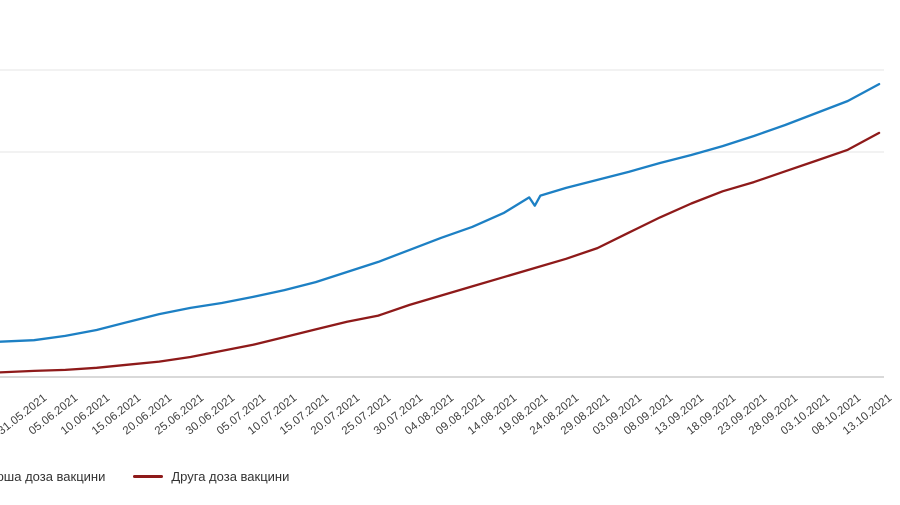 The width and height of the screenshot is (900, 505). Describe the element at coordinates (230, 476) in the screenshot. I see `legend-label-second-dose: Друга доза вакцини` at that location.